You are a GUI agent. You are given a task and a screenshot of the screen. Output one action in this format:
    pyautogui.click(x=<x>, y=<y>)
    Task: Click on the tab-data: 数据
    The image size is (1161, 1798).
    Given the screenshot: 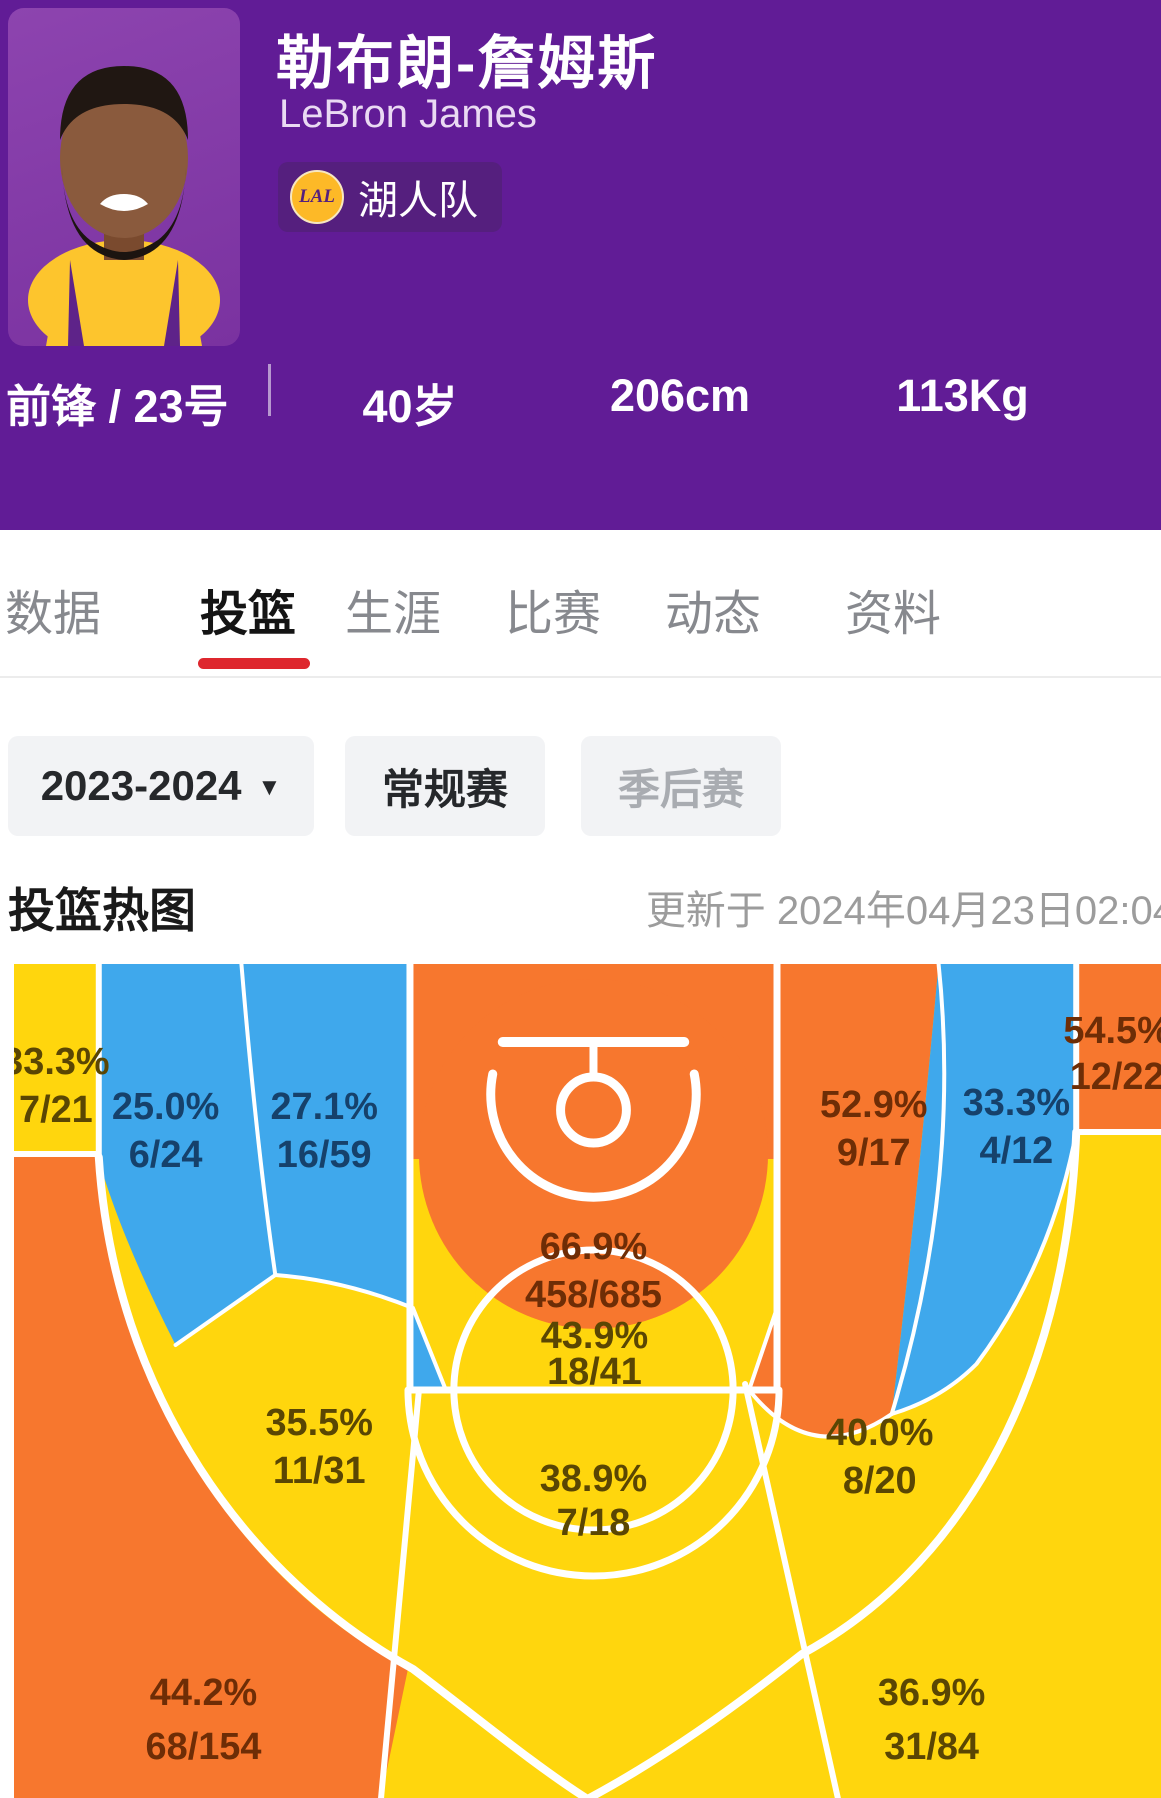 What is the action you would take?
    pyautogui.click(x=53, y=614)
    